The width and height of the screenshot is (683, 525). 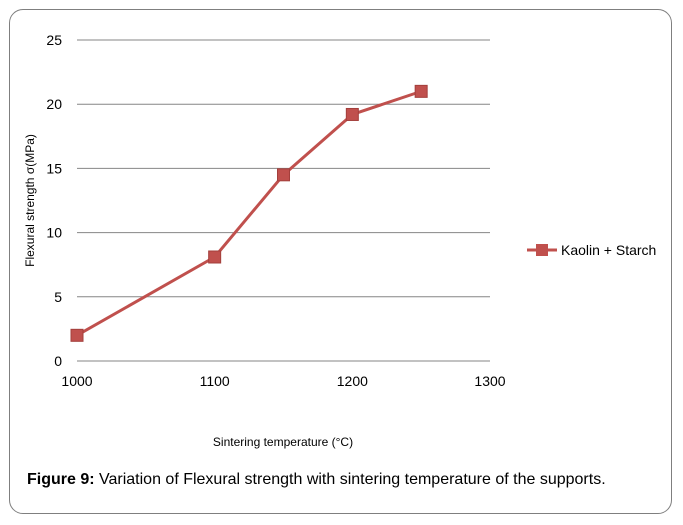 I want to click on y-tick-label: 20, so click(x=54, y=104).